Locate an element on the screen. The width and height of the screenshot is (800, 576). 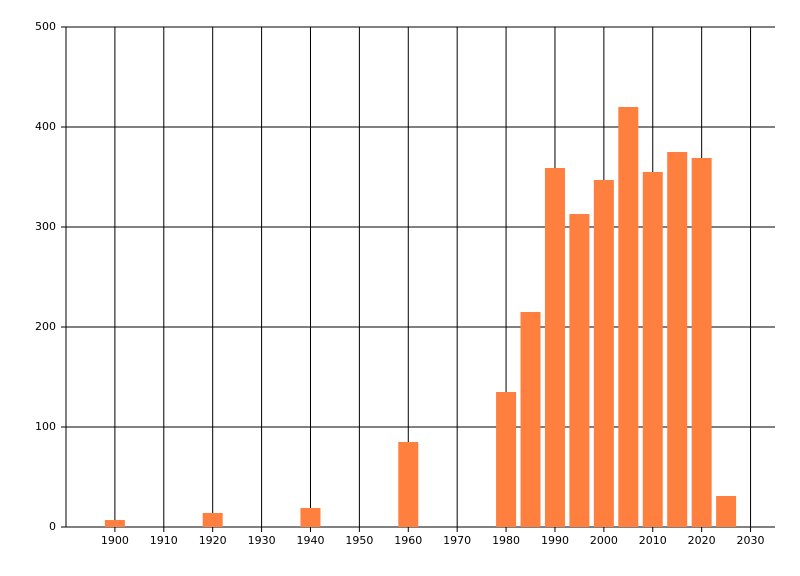
x-tick-label: 1940 is located at coordinates (310, 540).